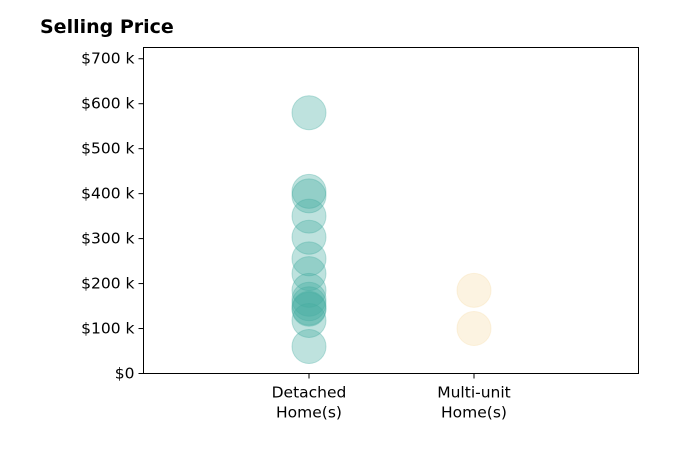 The image size is (679, 462). What do you see at coordinates (309, 403) in the screenshot?
I see `x-tick-label: Detached Home(s)` at bounding box center [309, 403].